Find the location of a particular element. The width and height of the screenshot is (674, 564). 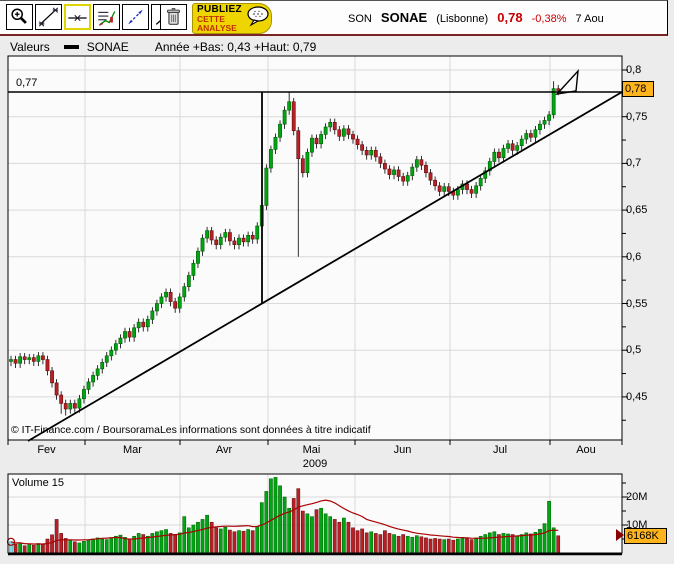

price-axis-label: 0,75 is located at coordinates (637, 116).